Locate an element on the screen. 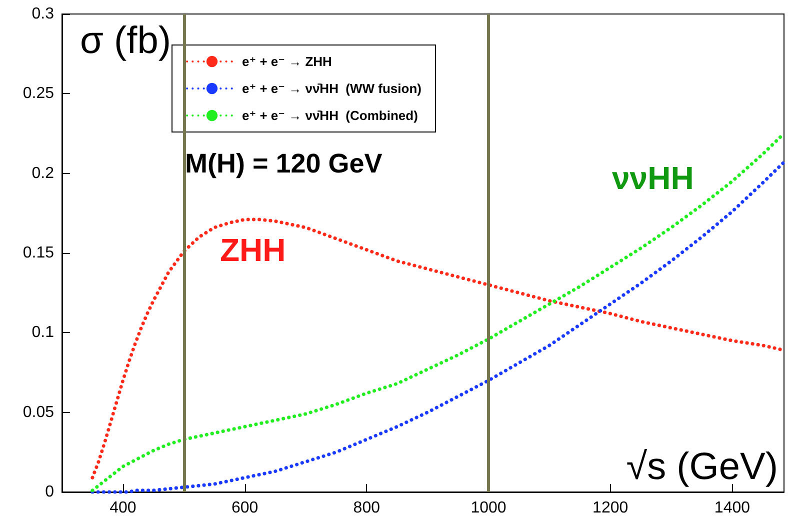  x-tick-label: 1400 is located at coordinates (732, 508).